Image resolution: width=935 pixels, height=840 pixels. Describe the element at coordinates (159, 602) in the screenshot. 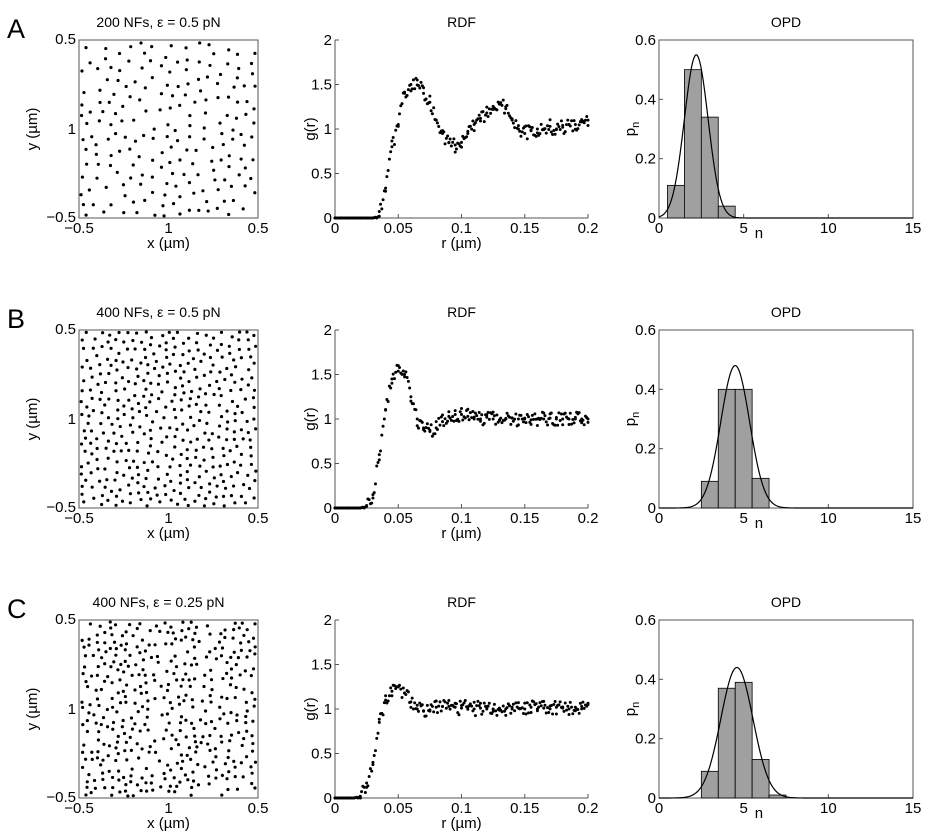

I see `plot-title: 400 NFs, ε = 0.25 pN` at that location.